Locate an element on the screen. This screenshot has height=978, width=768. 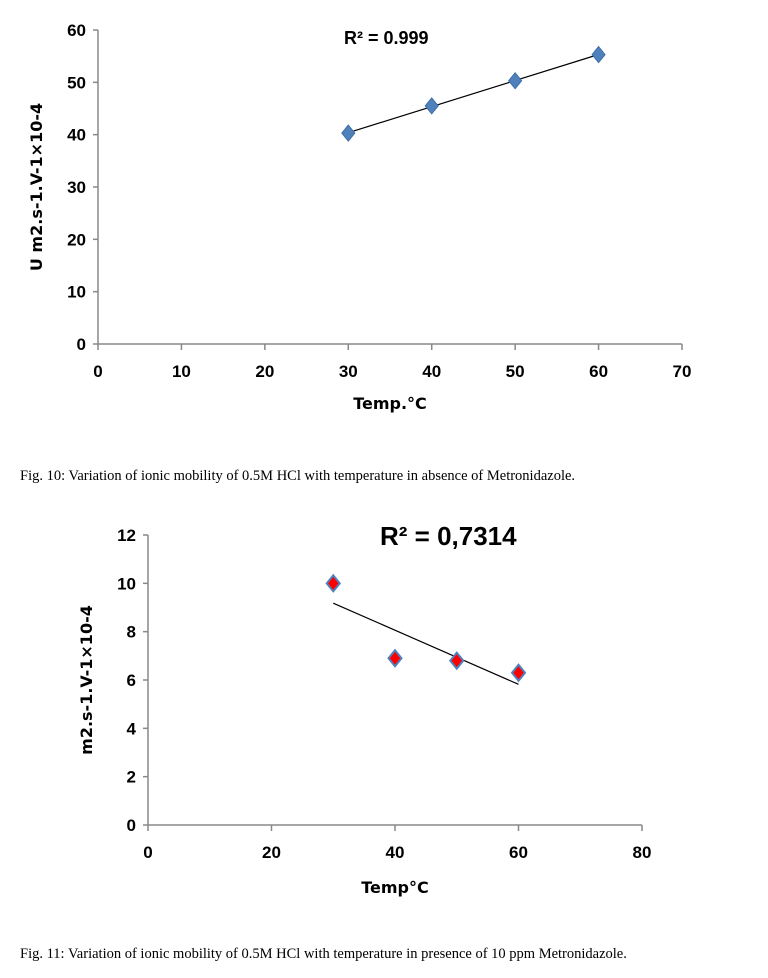
y-tick-label: 2 is located at coordinates (131, 777).